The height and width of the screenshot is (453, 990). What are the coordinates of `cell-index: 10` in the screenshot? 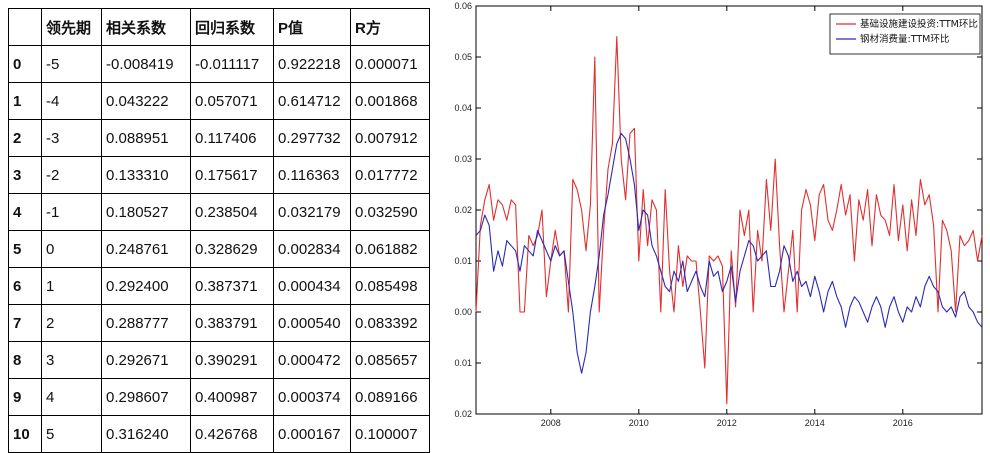 It's located at (25, 434).